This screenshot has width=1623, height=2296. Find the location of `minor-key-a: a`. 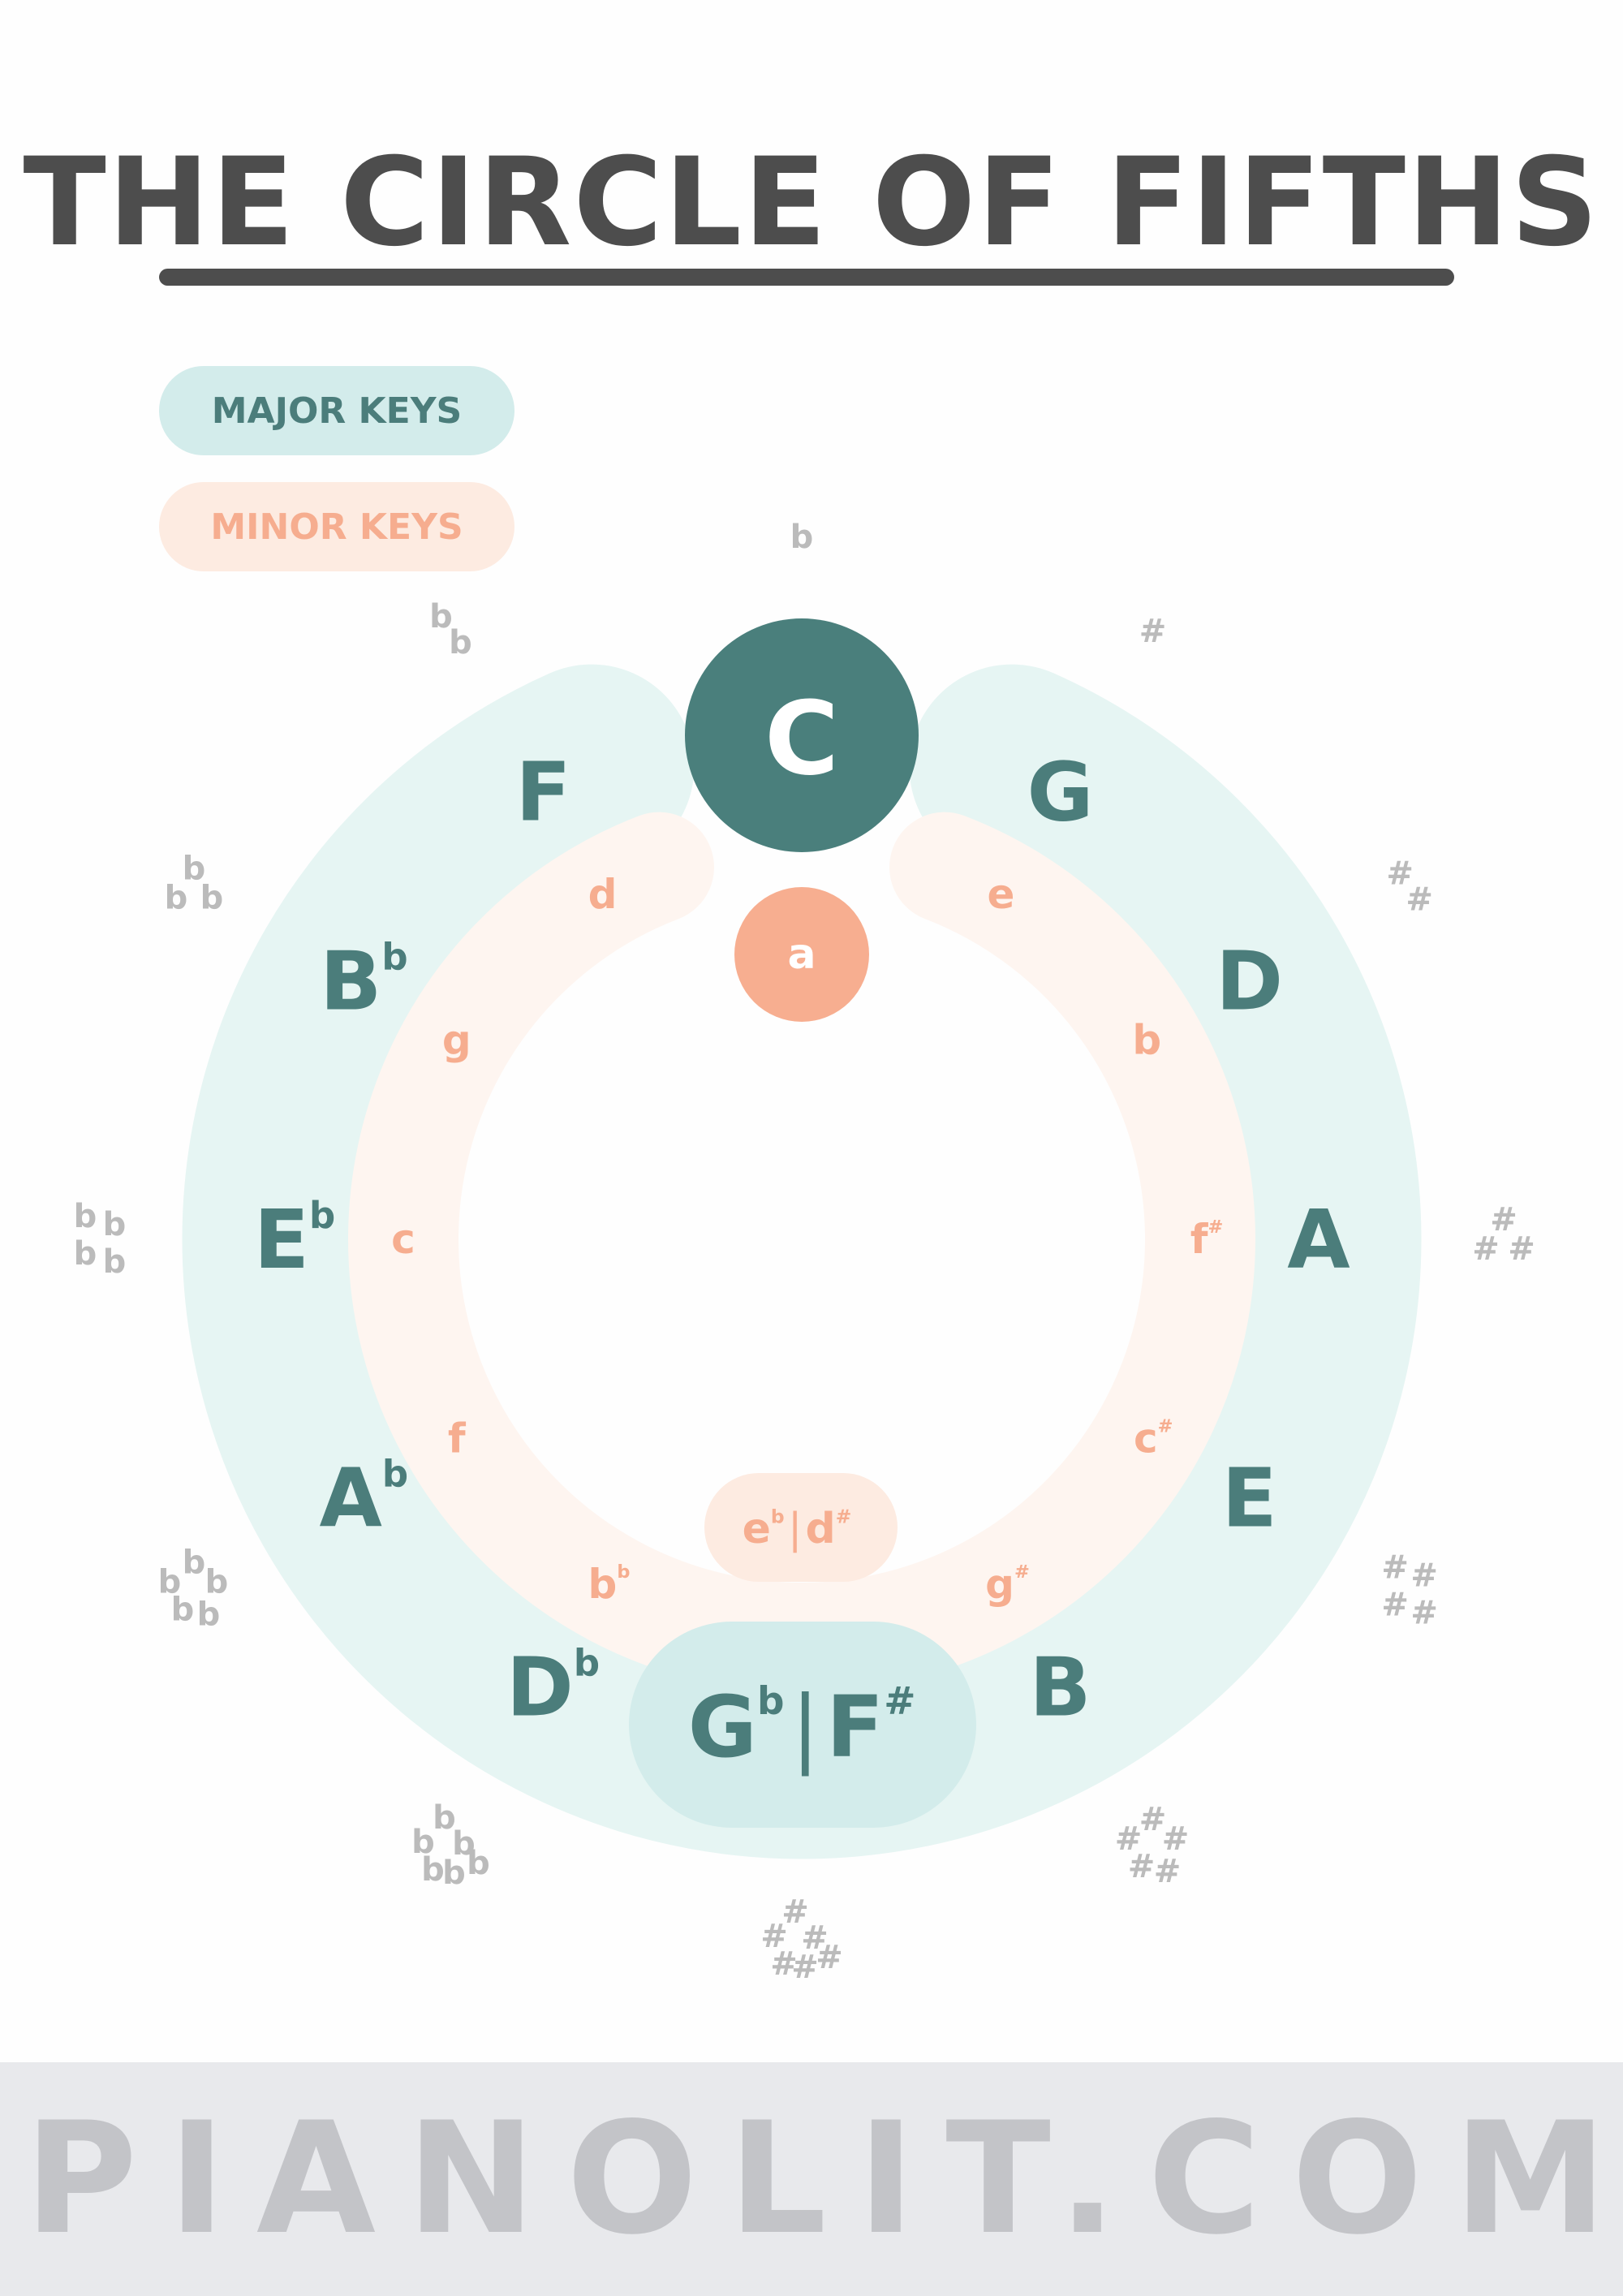

minor-key-a: a is located at coordinates (801, 954).